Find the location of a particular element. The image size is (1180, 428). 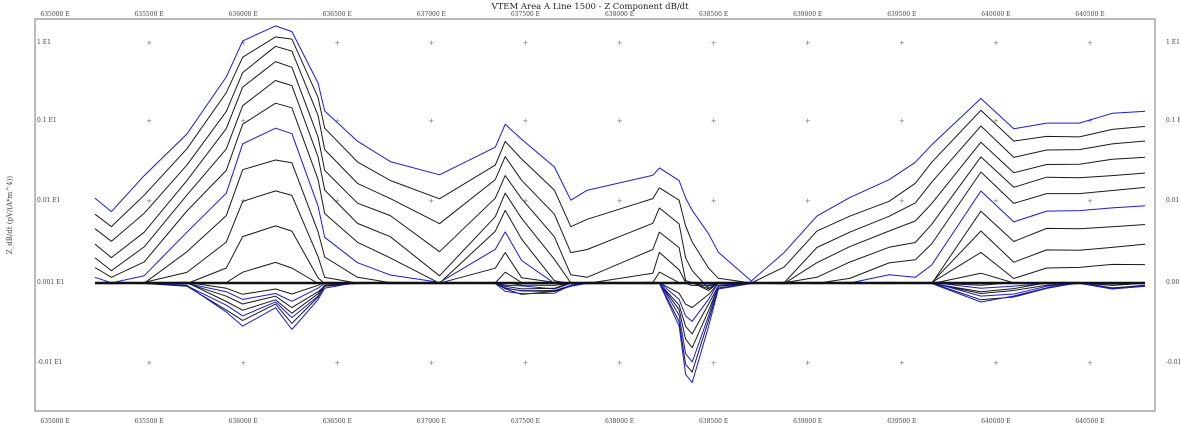

top-tick-label: 636000 E is located at coordinates (243, 14).